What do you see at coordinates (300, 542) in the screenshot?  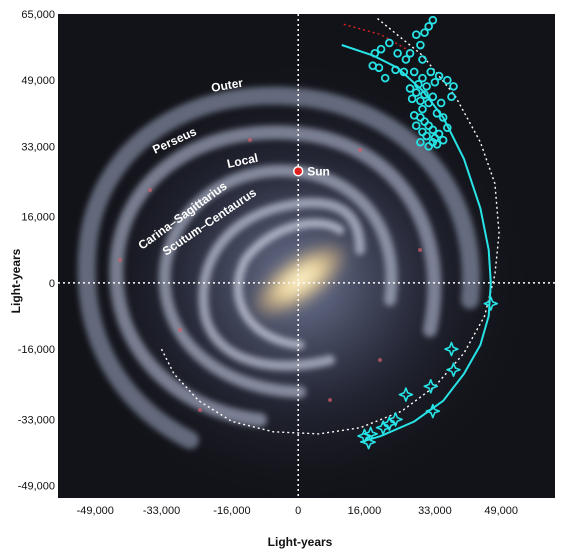 I see `x-axis-label: Light-years` at bounding box center [300, 542].